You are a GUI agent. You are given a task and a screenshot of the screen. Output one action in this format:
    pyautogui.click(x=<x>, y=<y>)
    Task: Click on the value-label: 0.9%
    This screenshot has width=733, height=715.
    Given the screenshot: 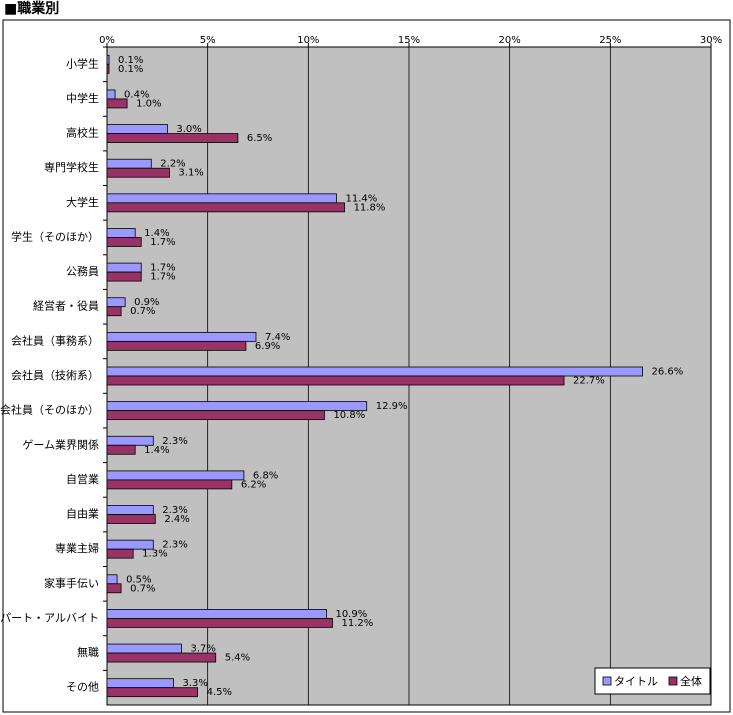 What is the action you would take?
    pyautogui.click(x=146, y=302)
    